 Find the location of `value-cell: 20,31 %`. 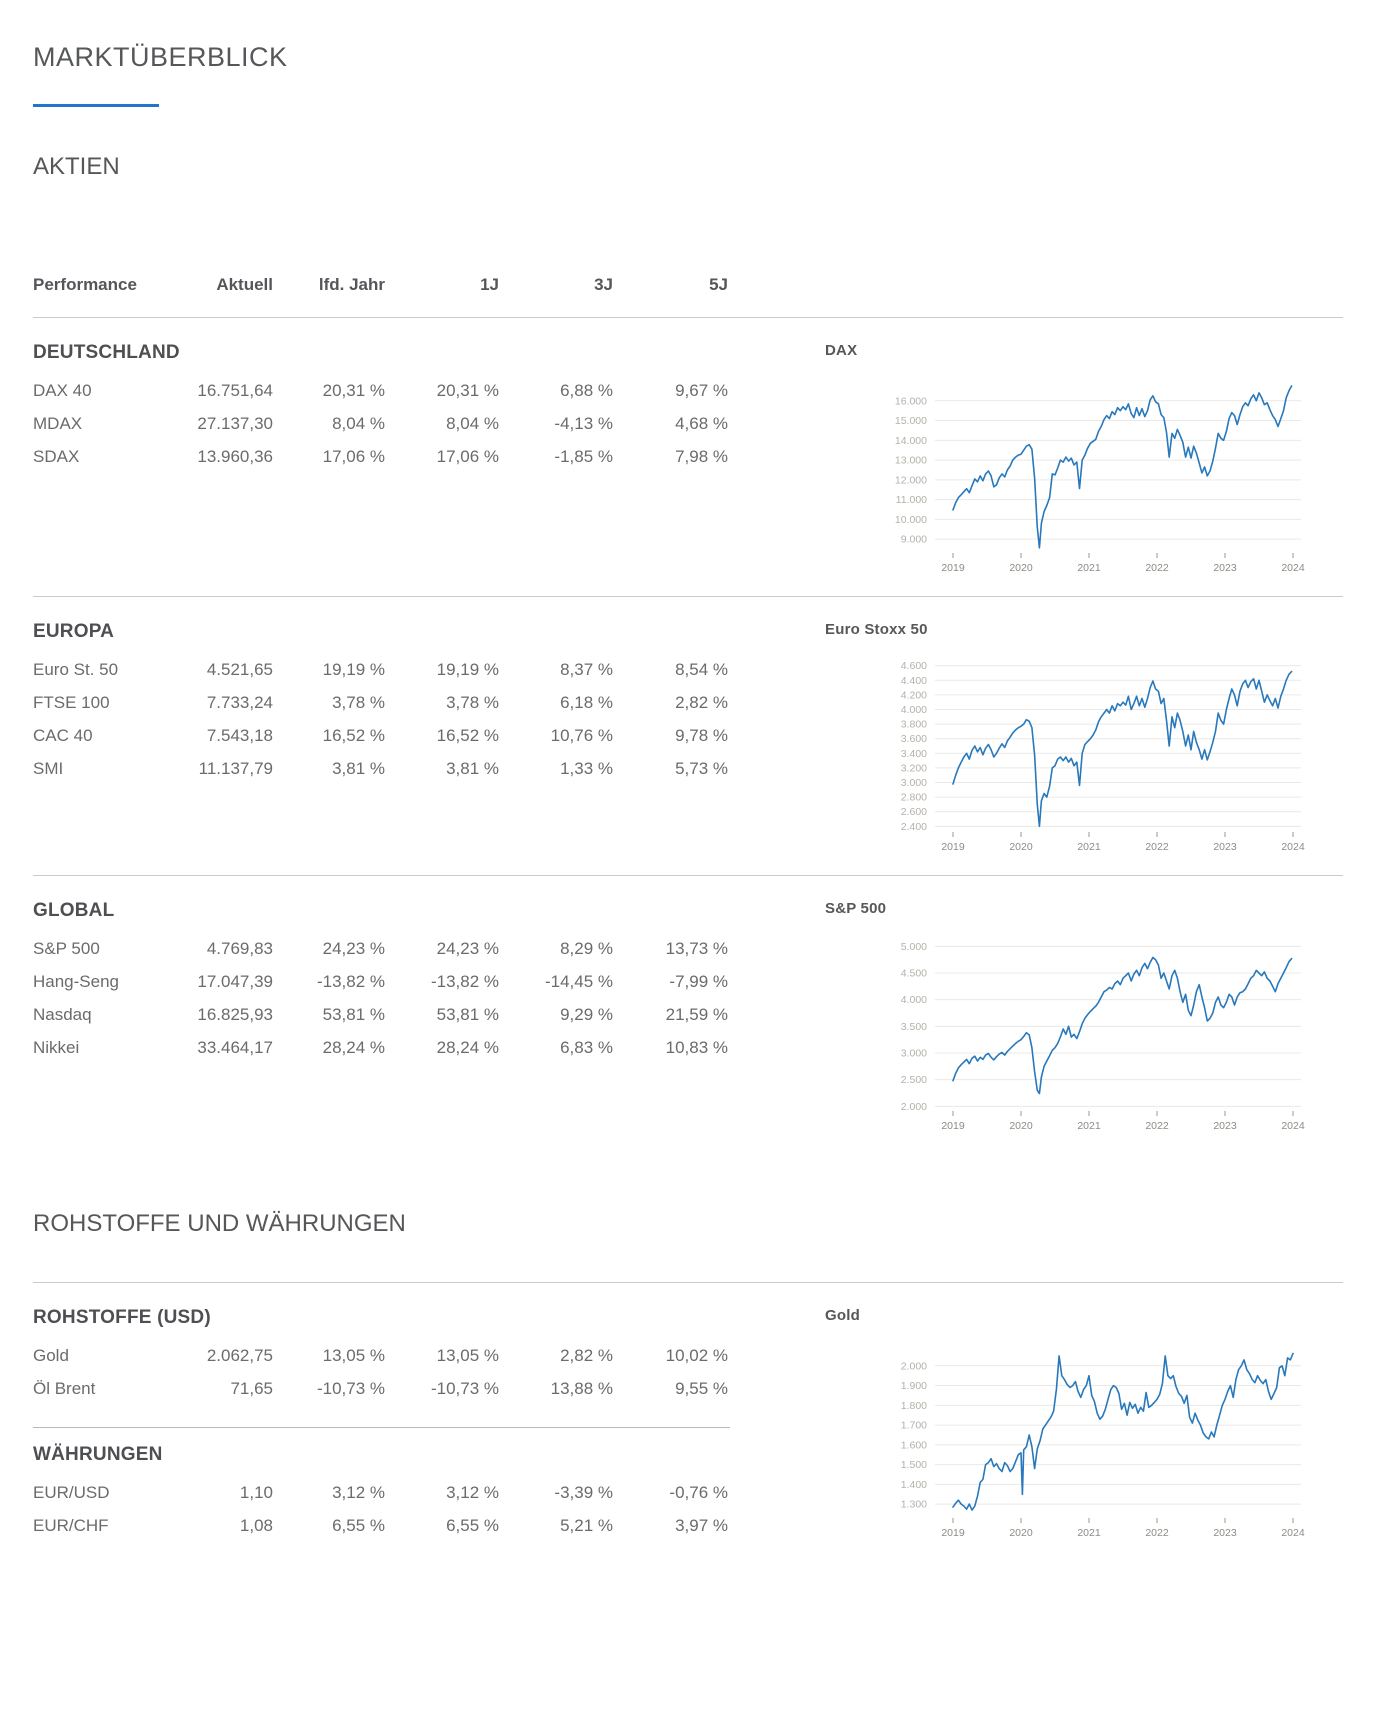

value-cell: 20,31 % is located at coordinates (467, 390).